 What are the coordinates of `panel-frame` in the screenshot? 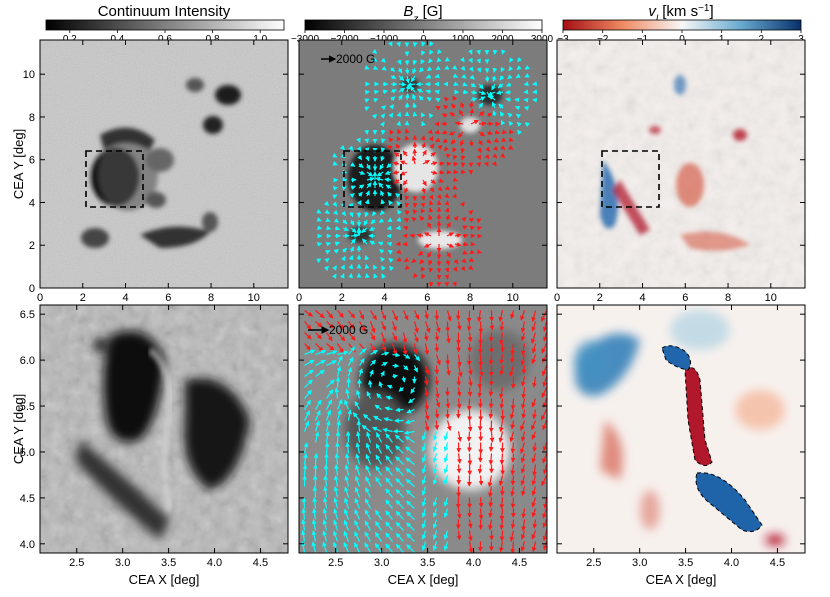 It's located at (423, 429).